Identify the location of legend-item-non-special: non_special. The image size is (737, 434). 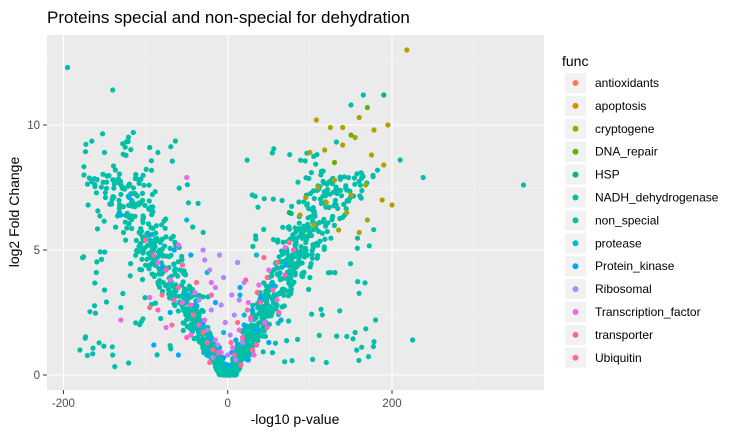
(612, 220).